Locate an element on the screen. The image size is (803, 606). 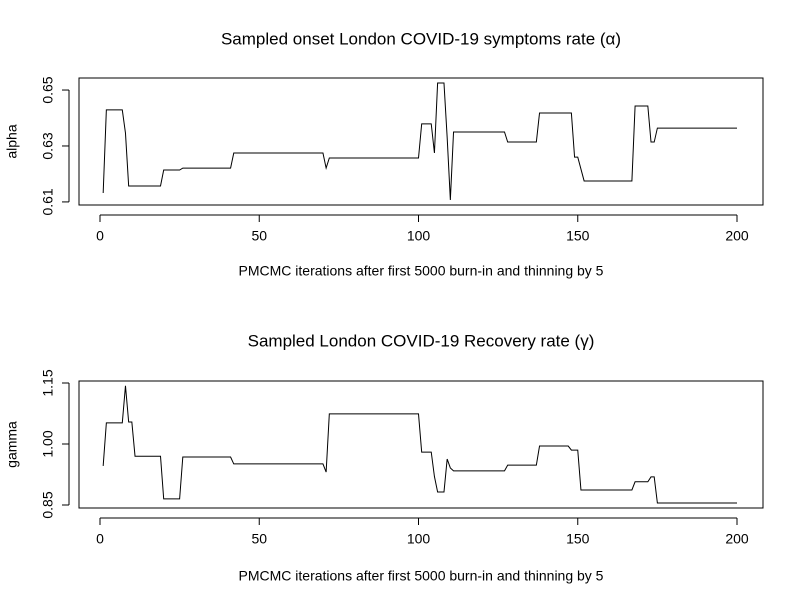
y-tick-label: 0.61 is located at coordinates (48, 201).